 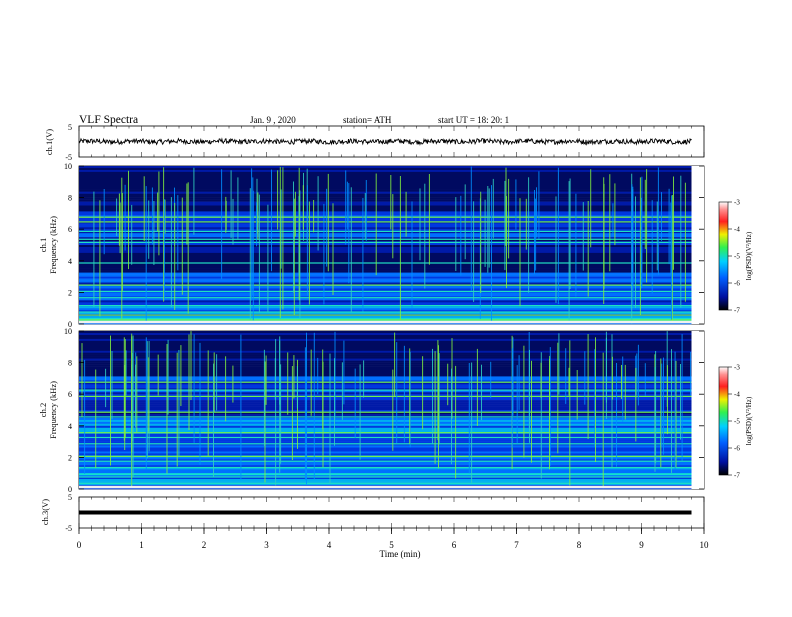 What do you see at coordinates (45, 512) in the screenshot?
I see `ch3-ylabel: ch.3(V)` at bounding box center [45, 512].